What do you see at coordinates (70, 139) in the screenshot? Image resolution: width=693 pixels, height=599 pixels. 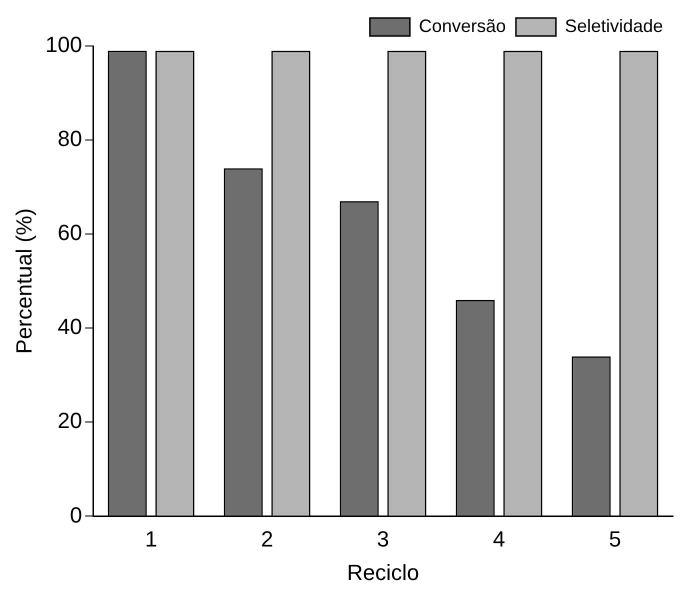 I see `y-tick-label: 80` at bounding box center [70, 139].